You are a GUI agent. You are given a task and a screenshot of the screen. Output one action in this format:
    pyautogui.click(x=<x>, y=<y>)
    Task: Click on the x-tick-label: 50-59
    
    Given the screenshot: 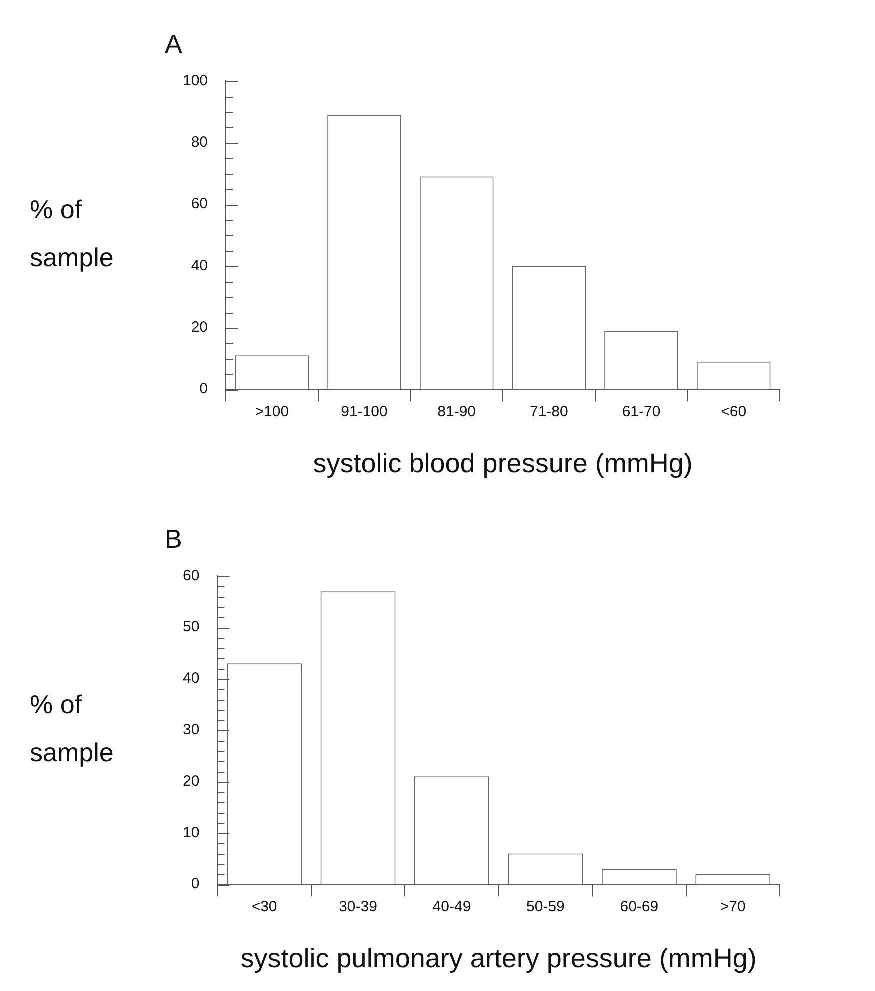 What is the action you would take?
    pyautogui.click(x=545, y=907)
    